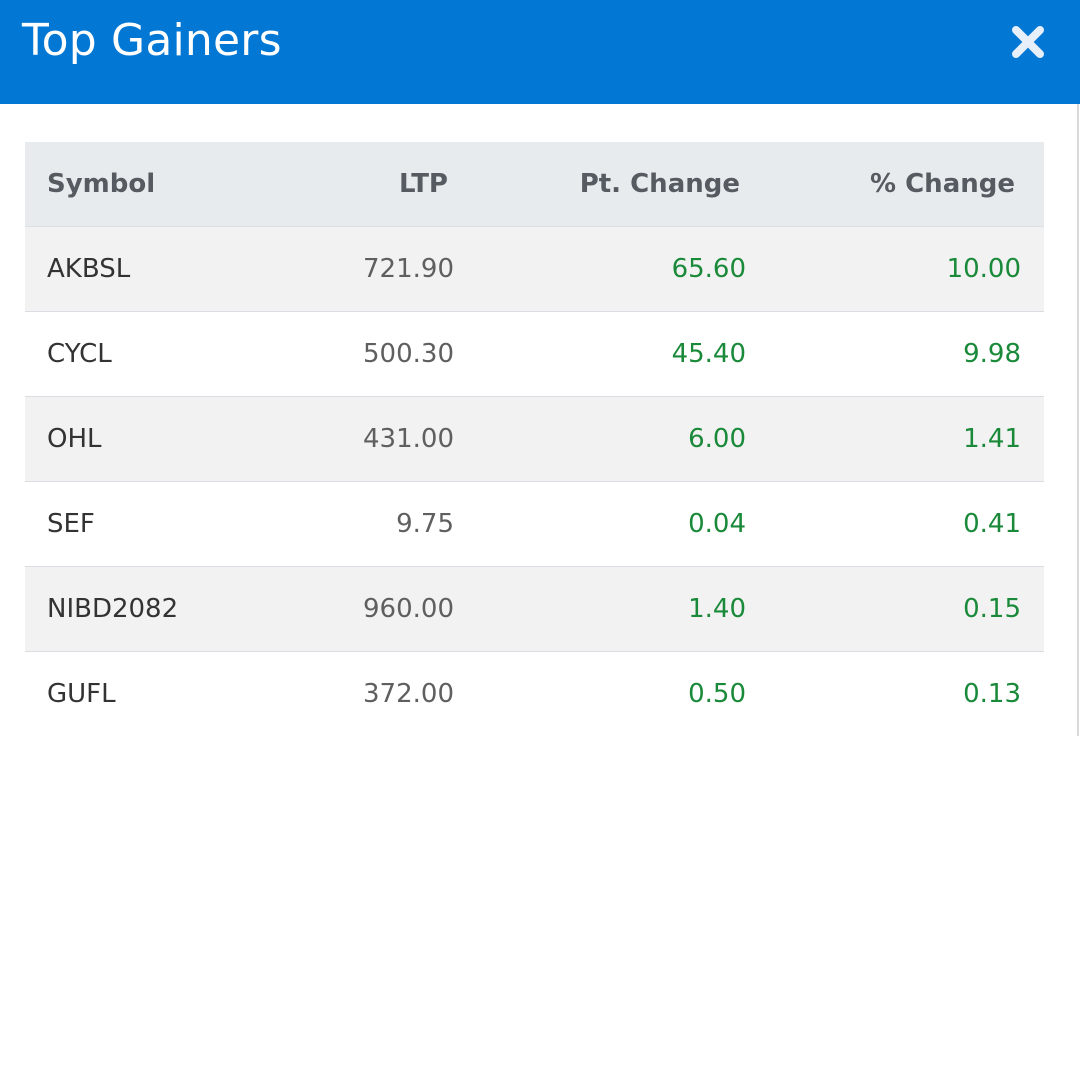 This screenshot has width=1080, height=1080. I want to click on row-symbol: AKBSL, so click(89, 269).